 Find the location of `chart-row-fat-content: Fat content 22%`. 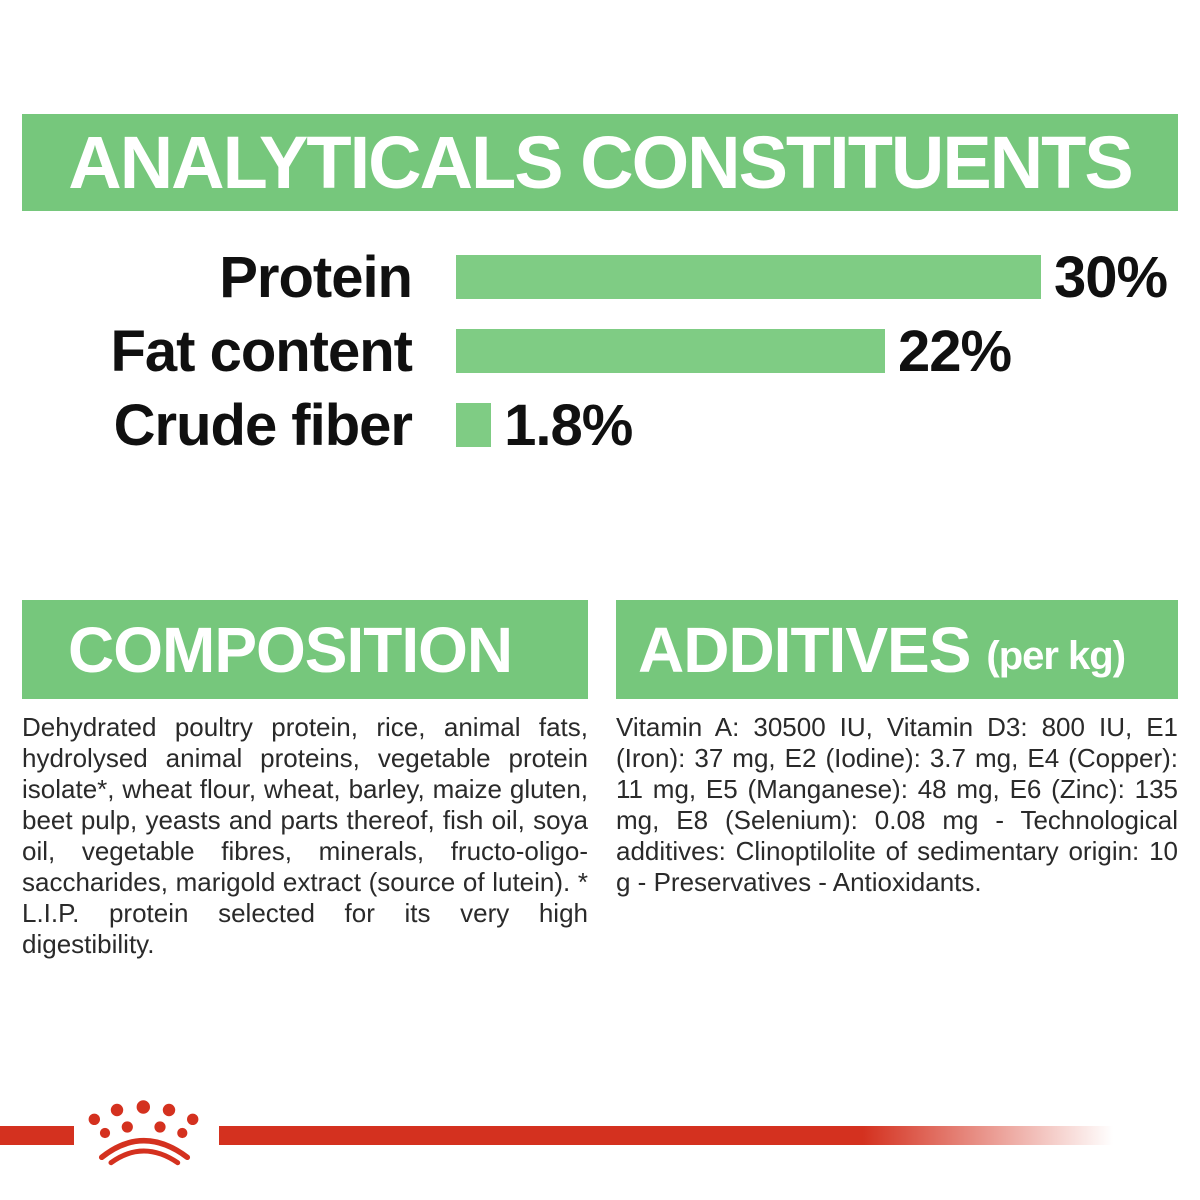

chart-row-fat-content: Fat content 22% is located at coordinates (600, 351).